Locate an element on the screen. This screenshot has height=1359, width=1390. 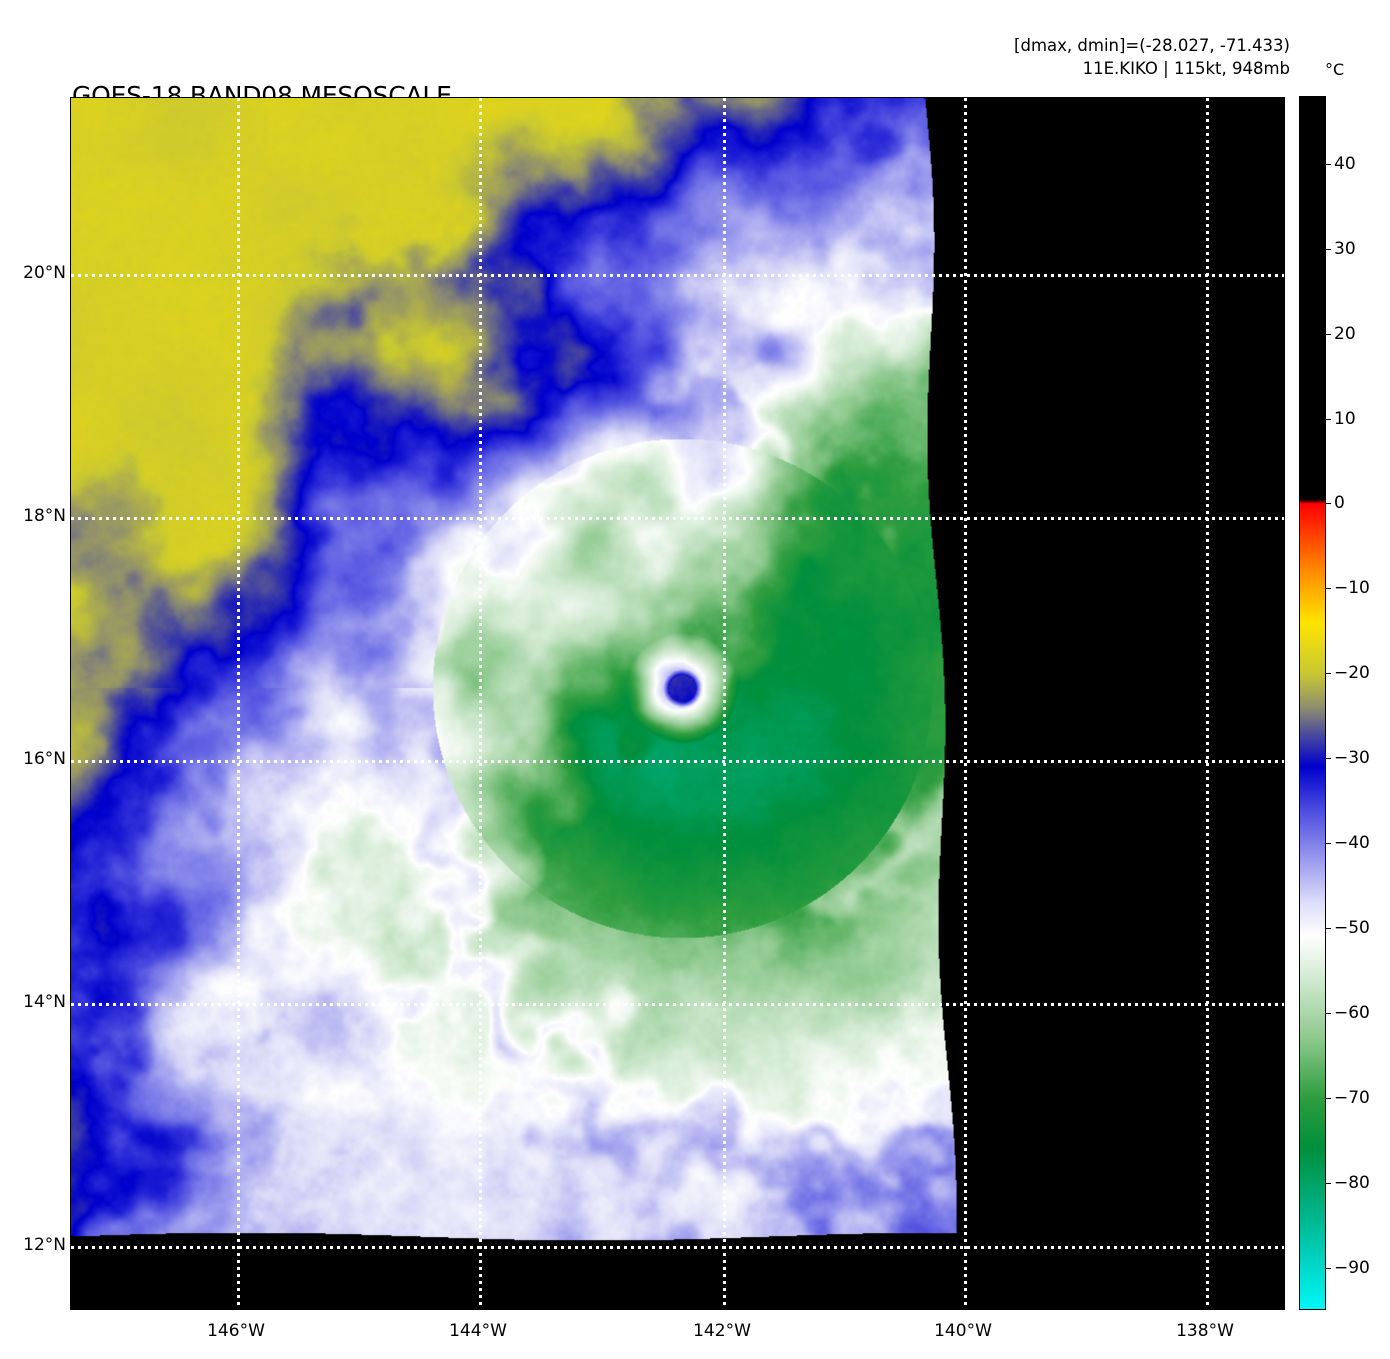
colorbar-tick-label: 10 is located at coordinates (1345, 418).